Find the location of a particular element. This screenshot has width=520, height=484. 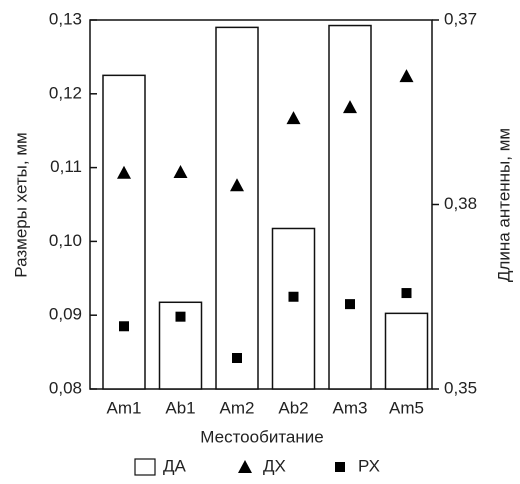

y2-axis-title: Длина антенны, мм is located at coordinates (503, 205).